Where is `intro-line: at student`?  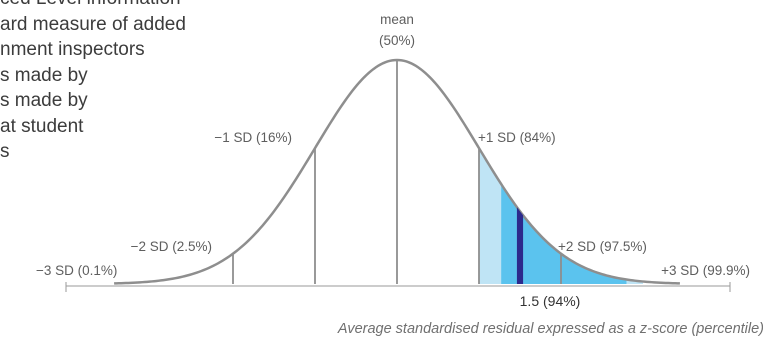 intro-line: at student is located at coordinates (42, 126).